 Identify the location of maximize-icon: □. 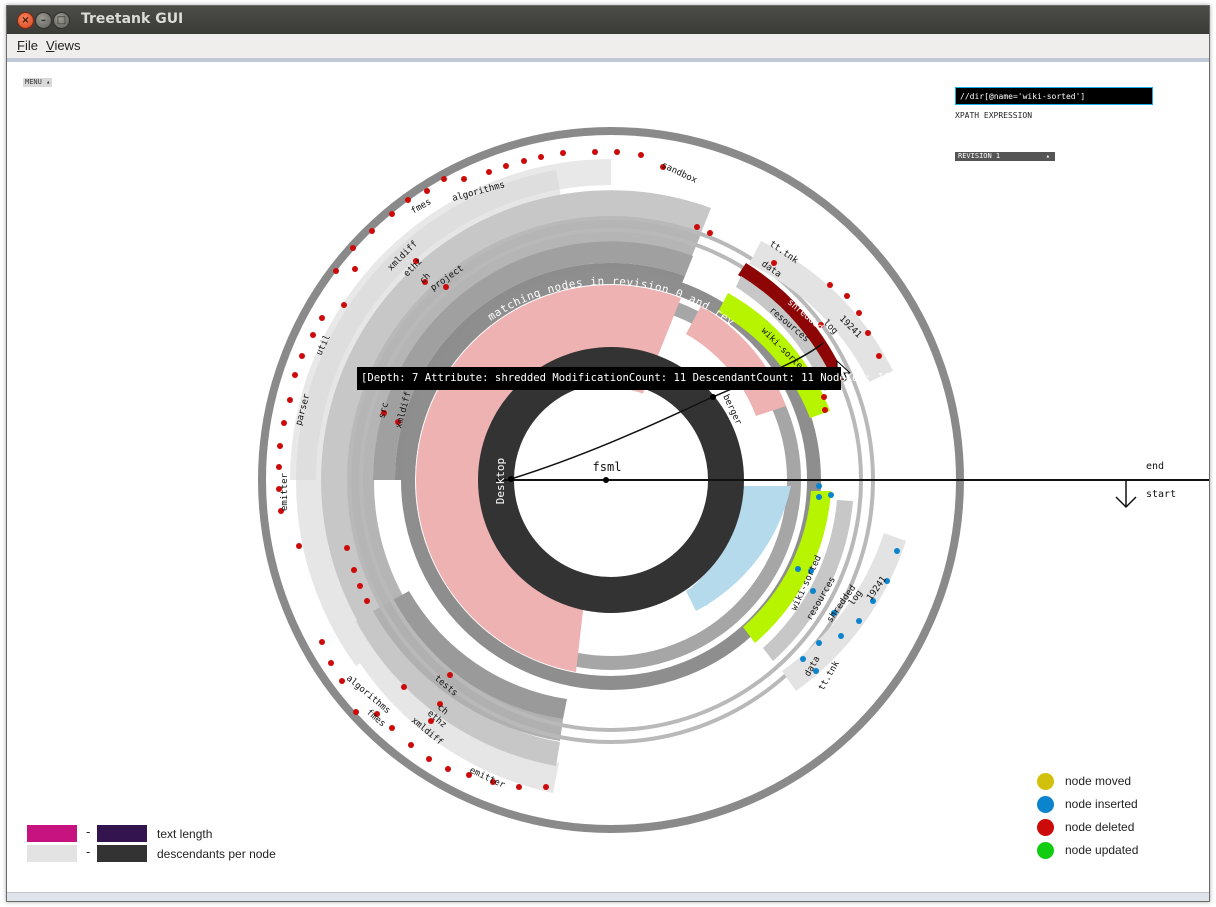
(61, 20).